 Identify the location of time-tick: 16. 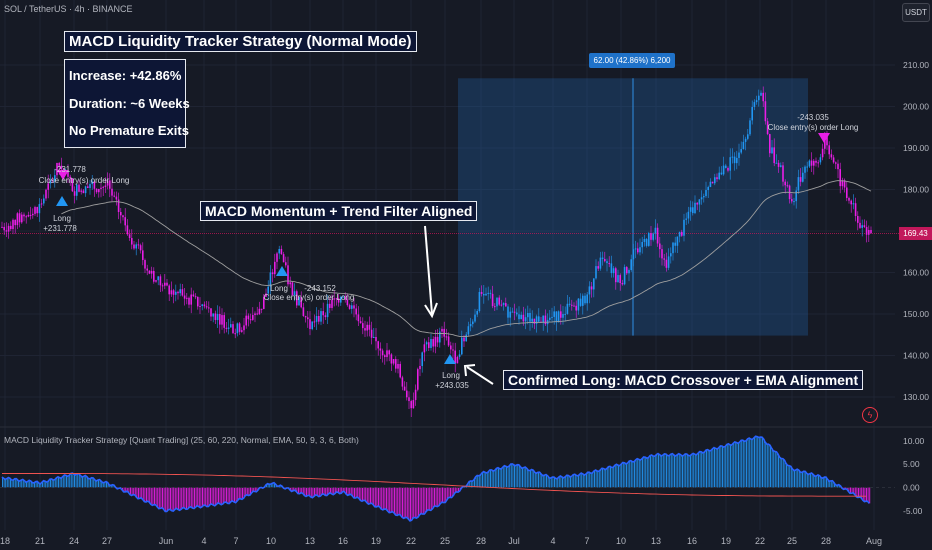
(343, 541).